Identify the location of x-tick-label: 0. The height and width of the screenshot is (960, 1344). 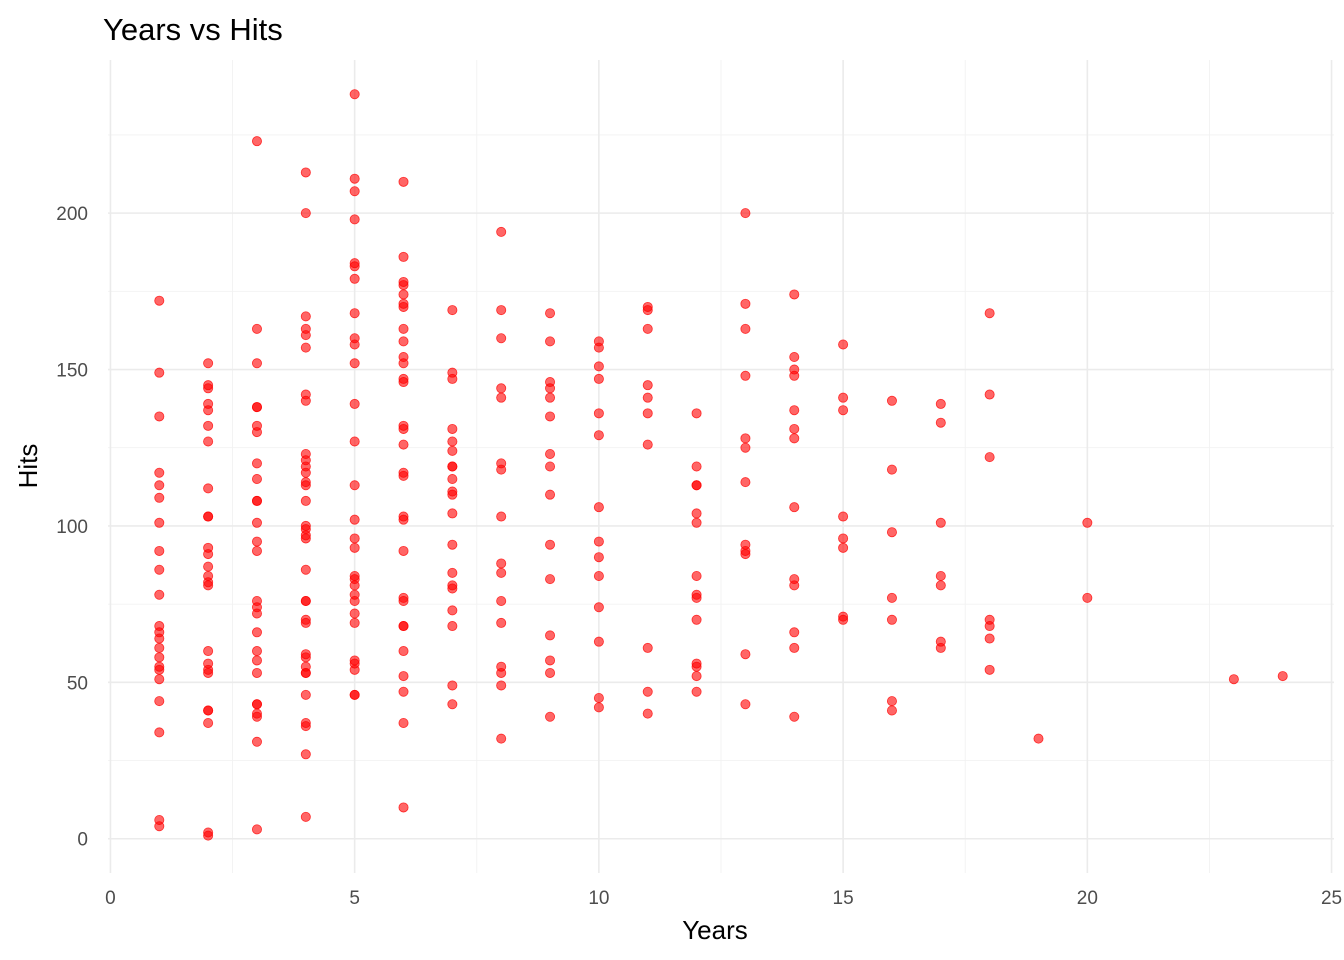
(110, 898).